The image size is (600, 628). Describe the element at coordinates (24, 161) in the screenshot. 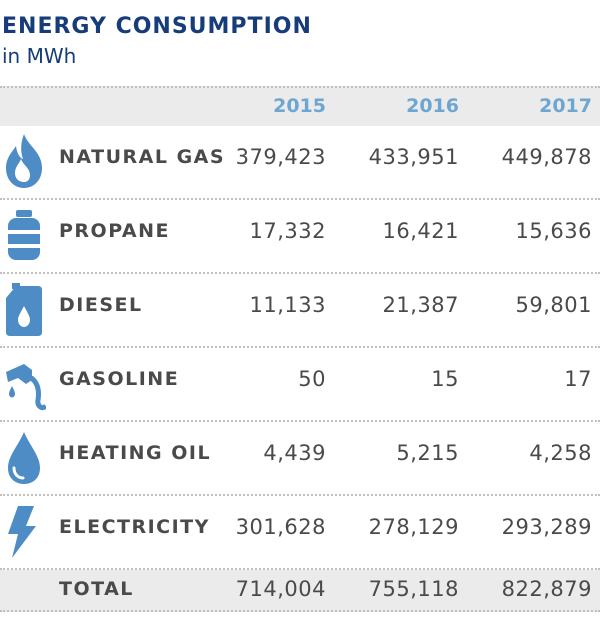

I see `flame-icon` at that location.